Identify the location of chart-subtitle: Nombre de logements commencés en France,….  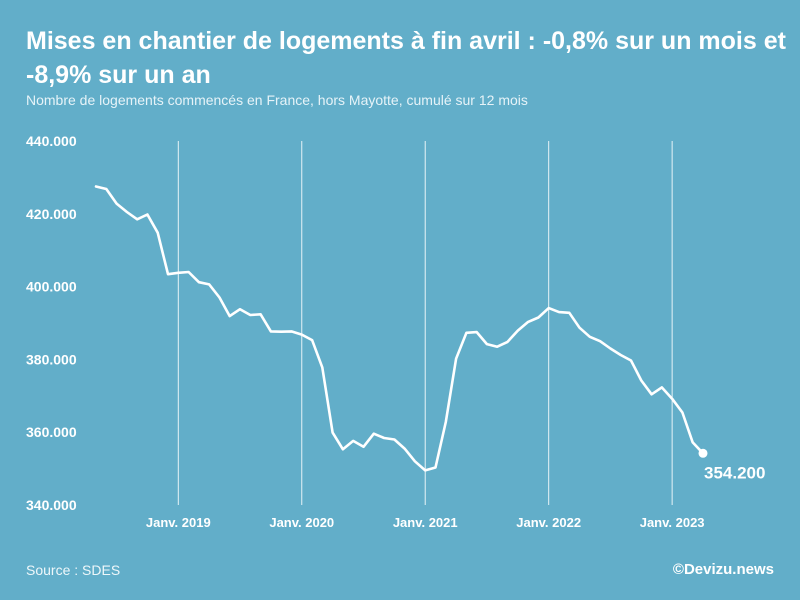
(277, 100).